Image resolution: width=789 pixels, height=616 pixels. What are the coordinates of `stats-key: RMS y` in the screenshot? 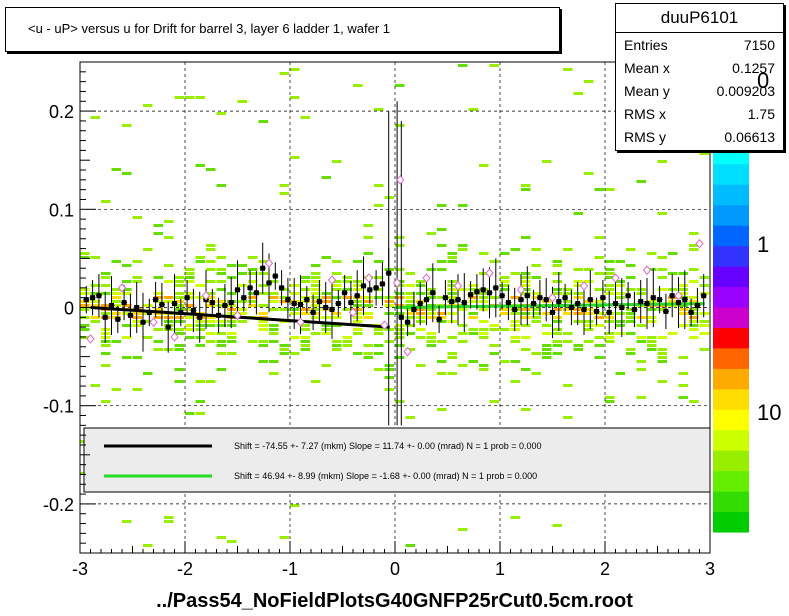 It's located at (645, 137).